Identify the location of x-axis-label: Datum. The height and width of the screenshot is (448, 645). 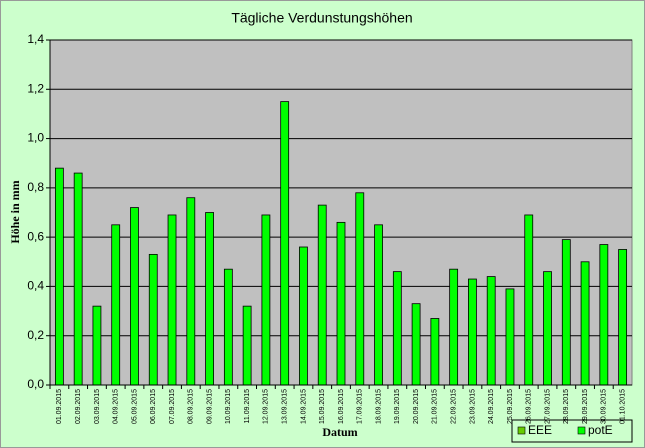
(339, 432).